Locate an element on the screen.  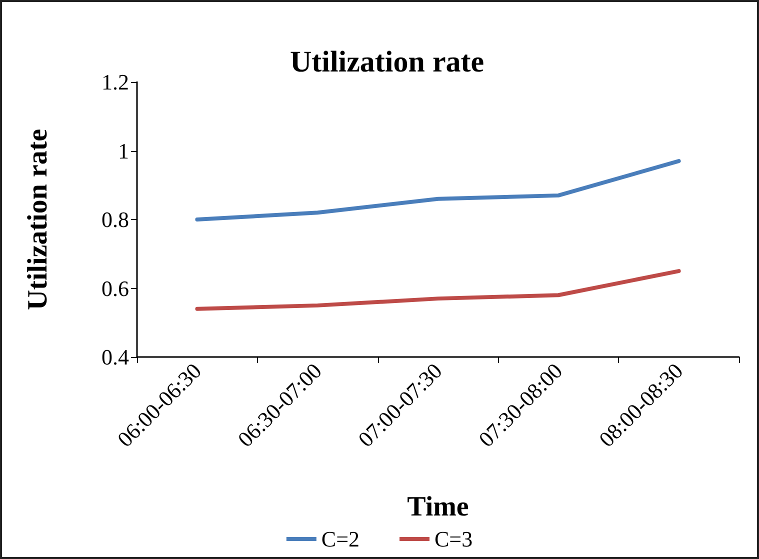
y-tick-label: 0.8 is located at coordinates (115, 219).